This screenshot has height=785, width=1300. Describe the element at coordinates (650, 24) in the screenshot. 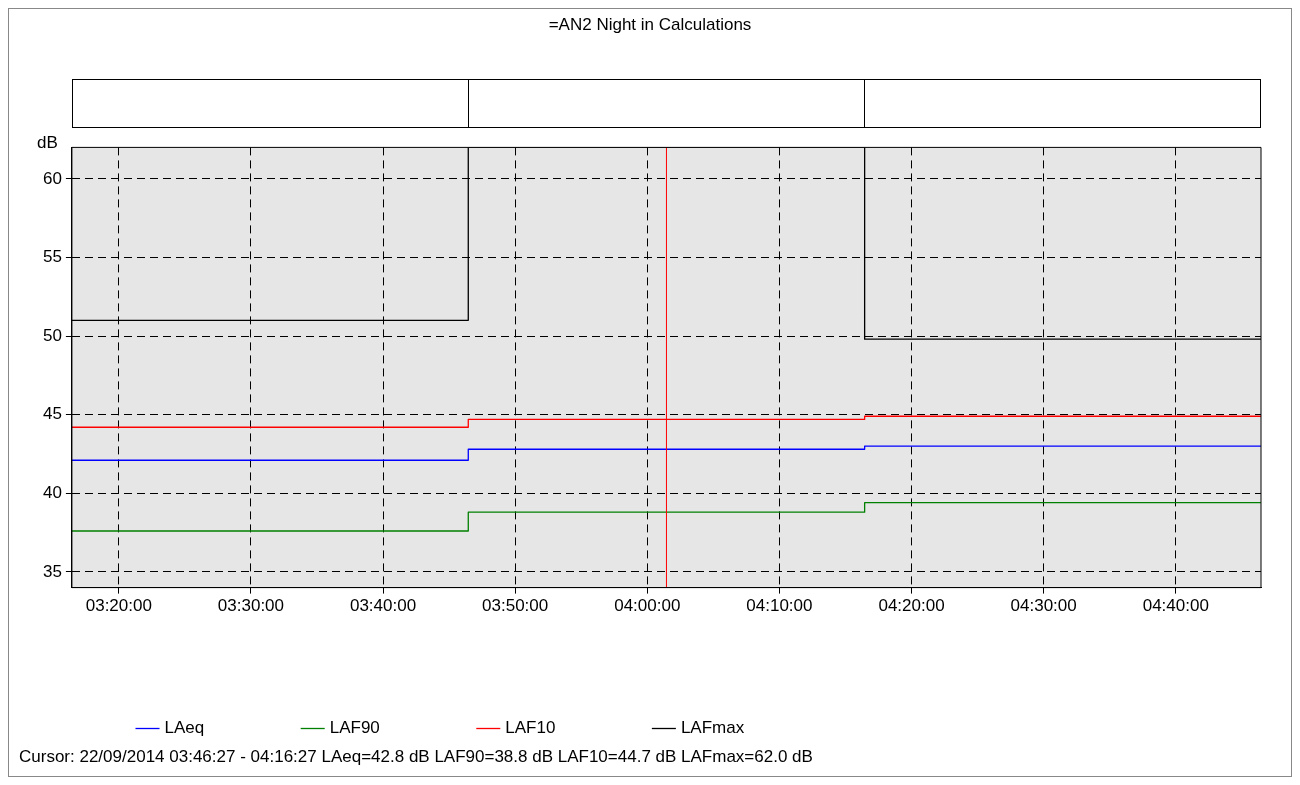

I see `chart-title: =AN2 Night in Calculations` at that location.